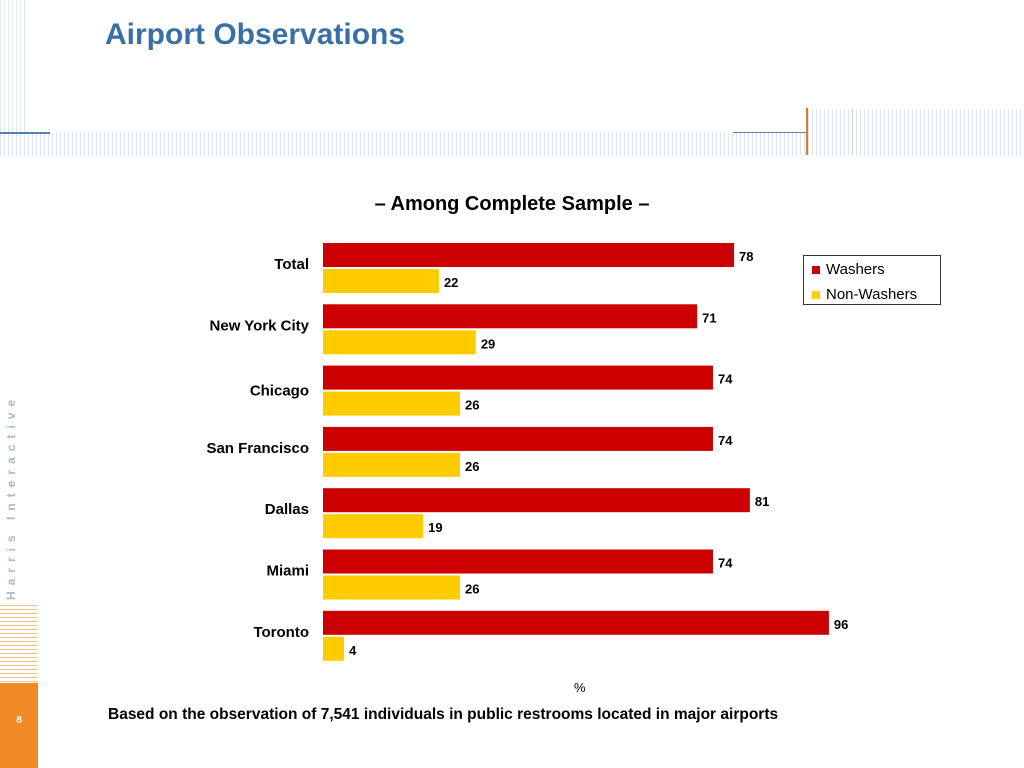 Image resolution: width=1024 pixels, height=768 pixels. What do you see at coordinates (580, 687) in the screenshot?
I see `x-axis-unit-label: %` at bounding box center [580, 687].